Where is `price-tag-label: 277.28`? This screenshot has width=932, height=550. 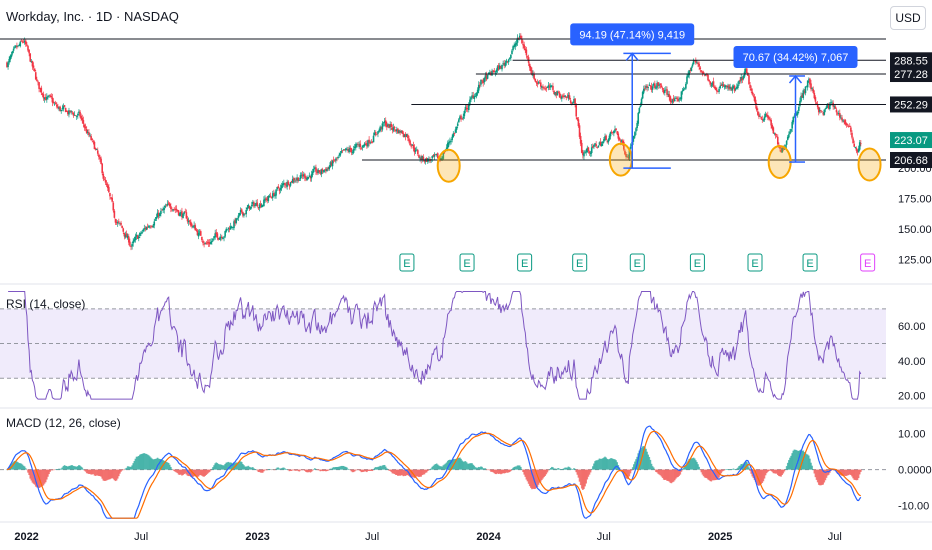
price-tag-label: 277.28 is located at coordinates (911, 75).